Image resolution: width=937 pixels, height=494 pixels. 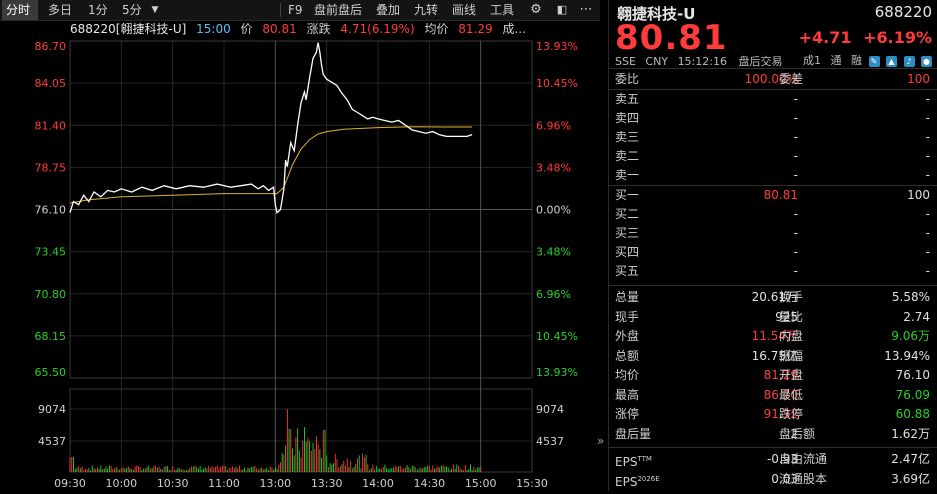 What do you see at coordinates (562, 9) in the screenshot?
I see `toggle-panel-icon: ◧` at bounding box center [562, 9].